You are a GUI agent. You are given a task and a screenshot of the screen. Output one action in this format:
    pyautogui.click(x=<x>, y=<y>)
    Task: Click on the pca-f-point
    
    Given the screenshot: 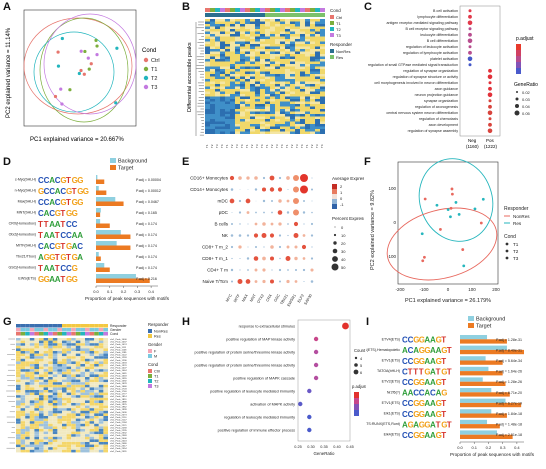 What is the action you would take?
    pyautogui.click(x=481, y=223)
    